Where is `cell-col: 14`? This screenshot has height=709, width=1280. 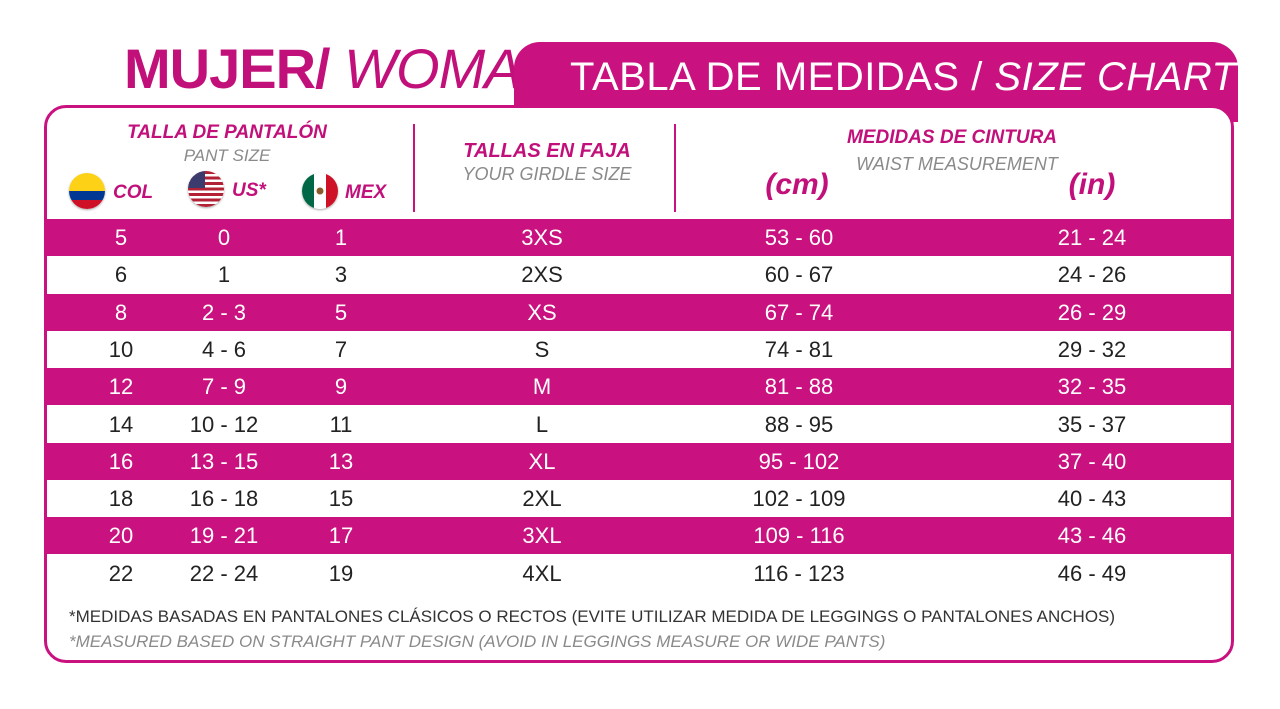 cell-col: 14 is located at coordinates (121, 424).